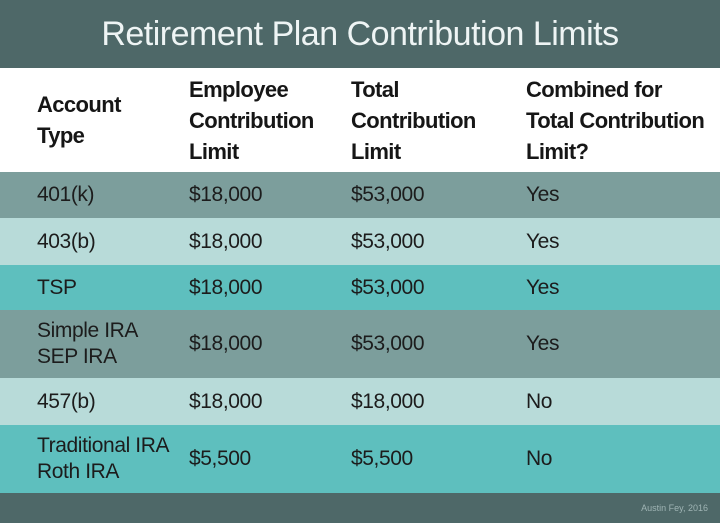  I want to click on table-row: 457(b) $18,000 $18,000 No, so click(360, 401).